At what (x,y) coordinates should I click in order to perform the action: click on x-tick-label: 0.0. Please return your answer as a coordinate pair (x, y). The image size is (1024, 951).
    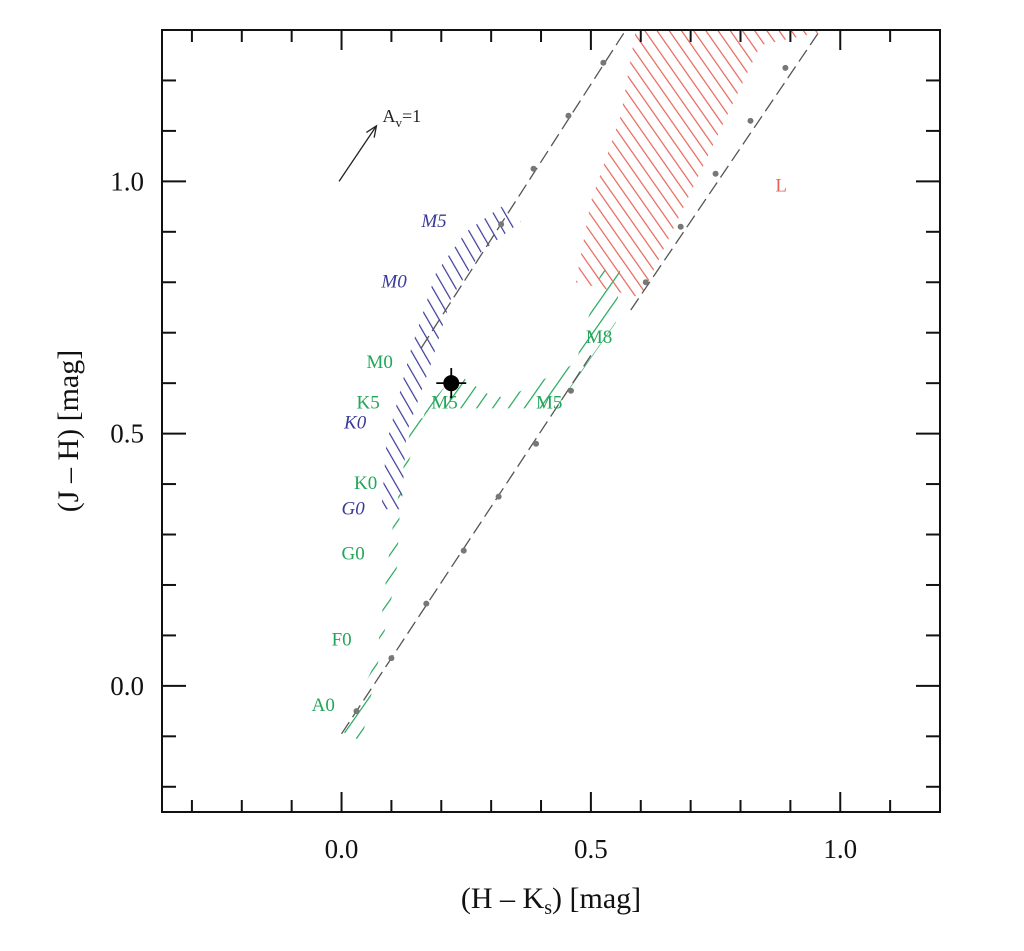
    Looking at the image, I should click on (342, 849).